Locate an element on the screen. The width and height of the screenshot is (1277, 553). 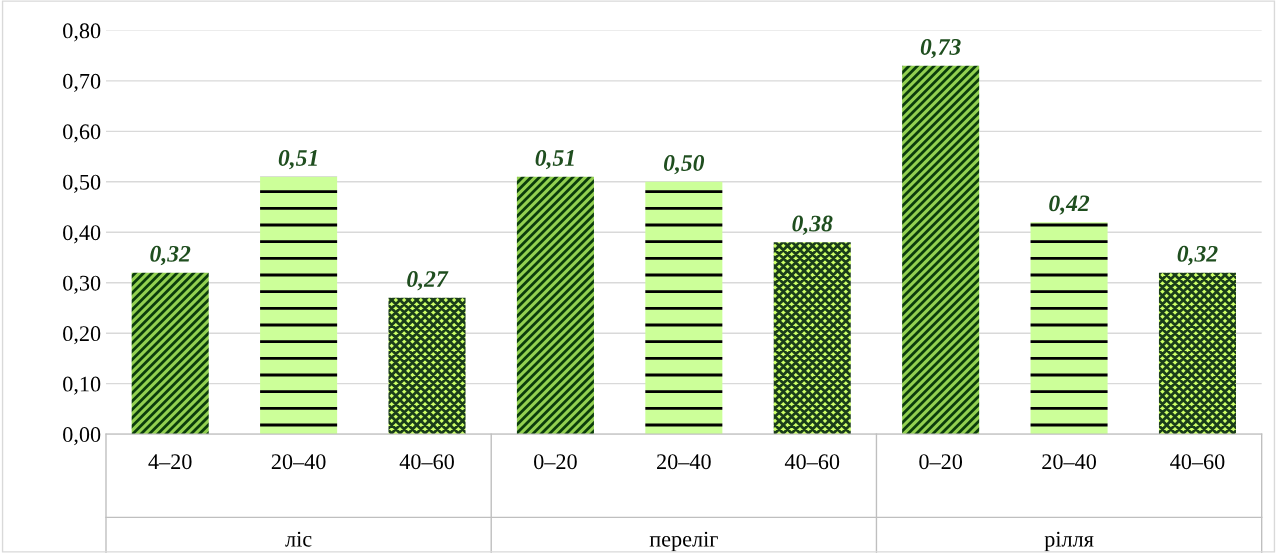
text: переліг is located at coordinates (683, 541).